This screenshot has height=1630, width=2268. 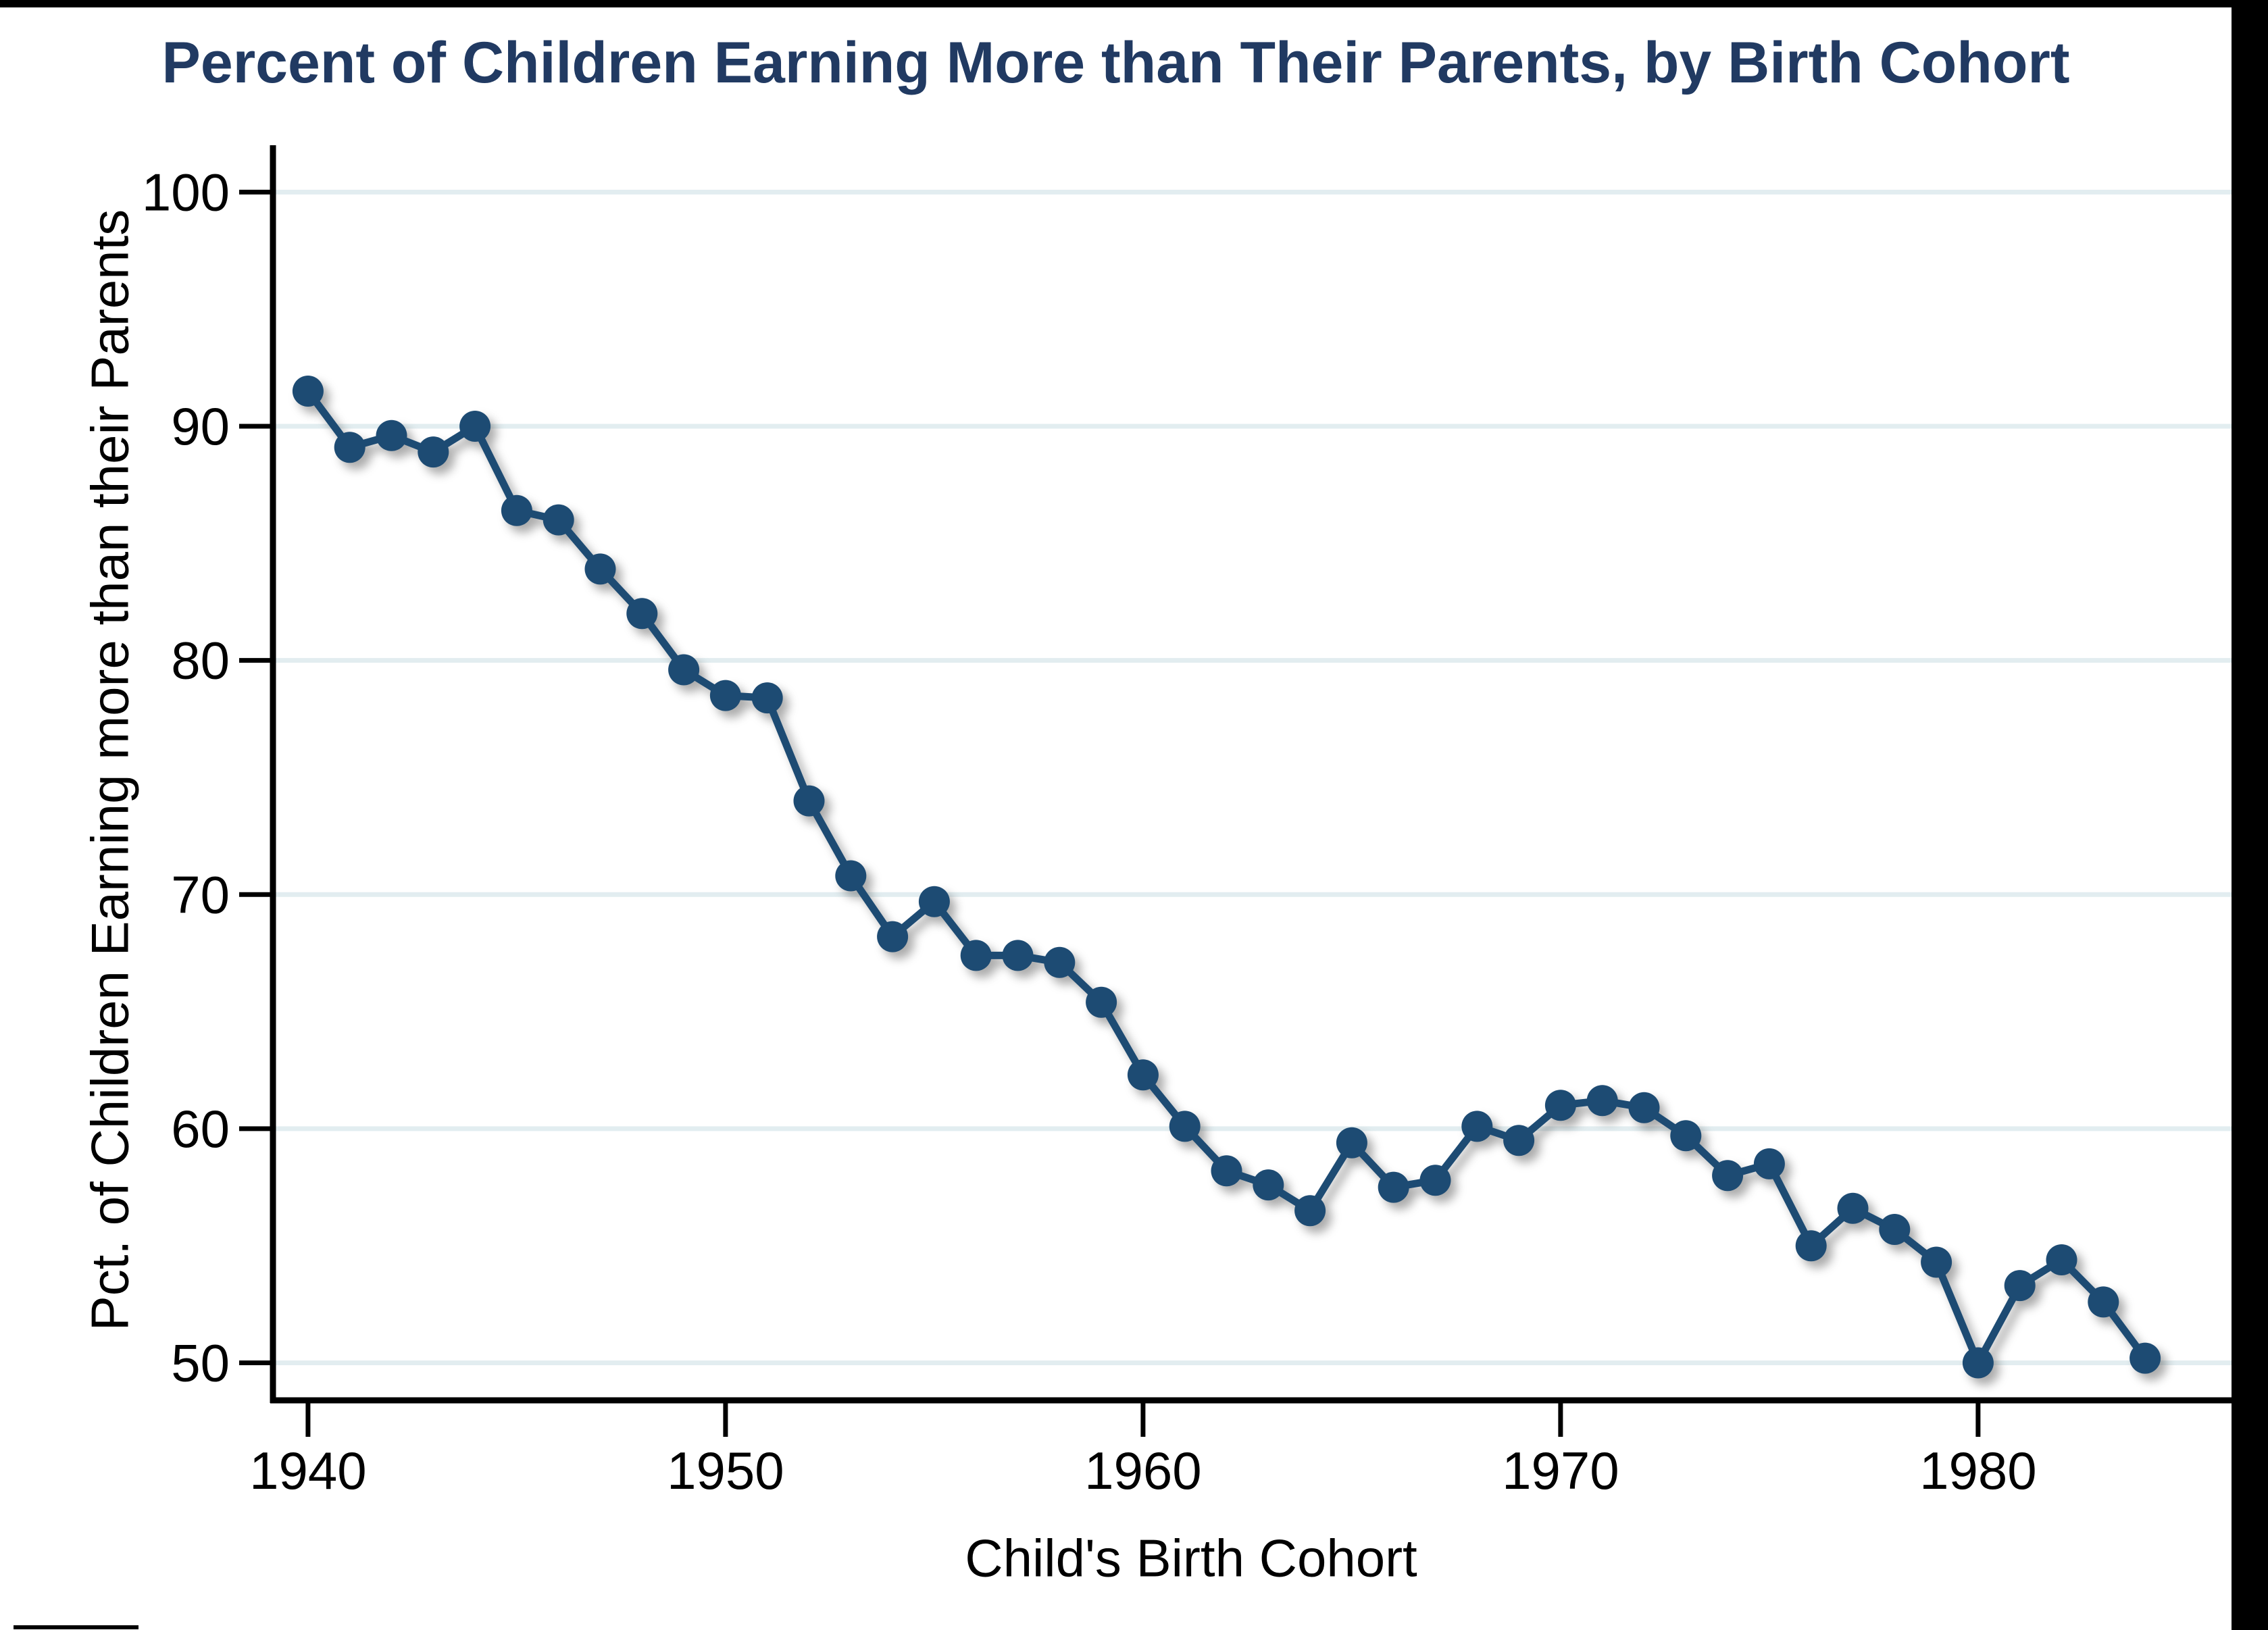 I want to click on x-tick-label: 1970, so click(x=1560, y=1470).